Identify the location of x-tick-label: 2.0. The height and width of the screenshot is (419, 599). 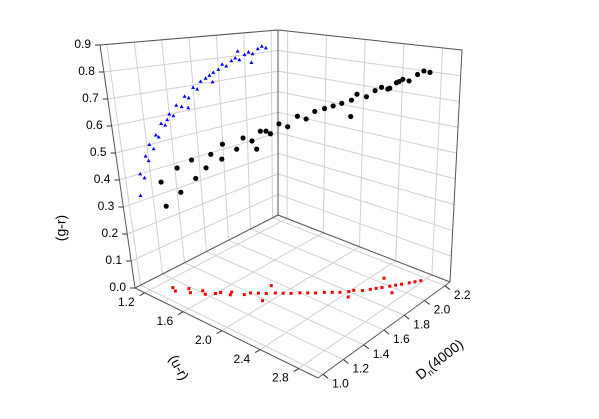
(203, 340).